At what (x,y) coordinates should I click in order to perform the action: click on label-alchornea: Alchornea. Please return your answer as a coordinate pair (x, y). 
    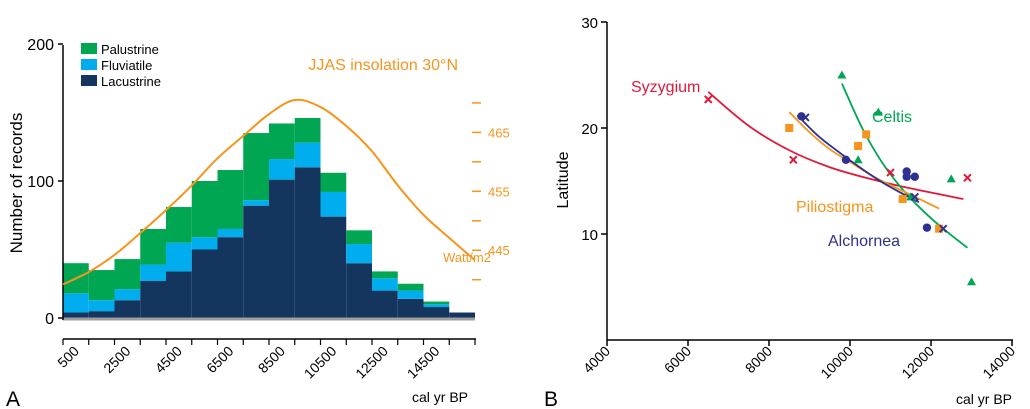
    Looking at the image, I should click on (864, 241).